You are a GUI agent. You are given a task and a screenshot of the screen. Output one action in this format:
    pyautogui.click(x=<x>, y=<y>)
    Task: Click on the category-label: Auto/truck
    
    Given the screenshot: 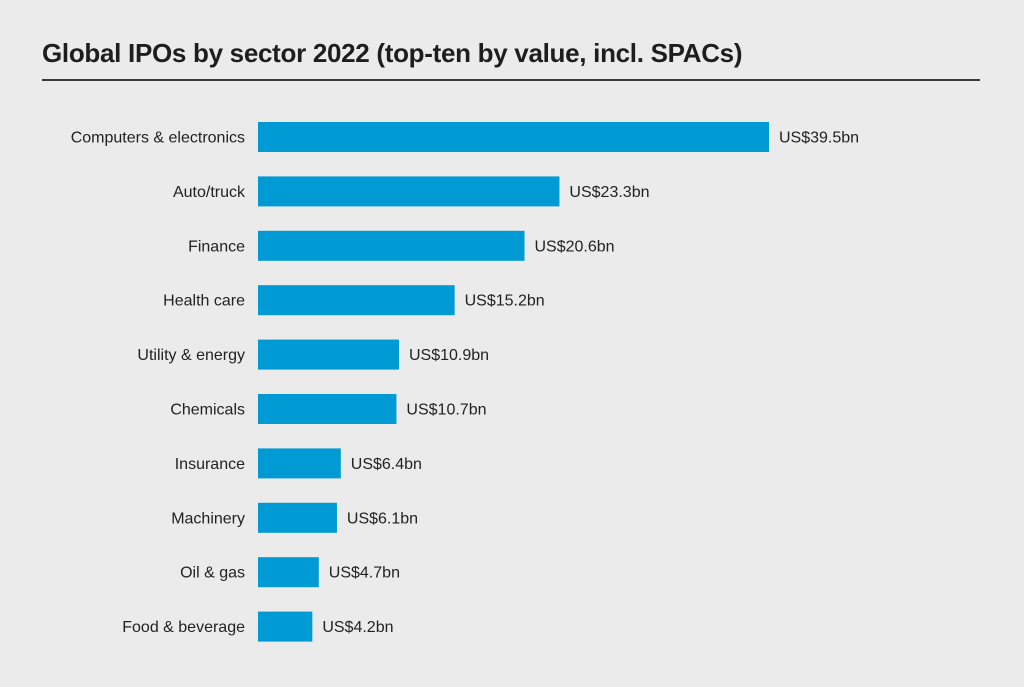 What is the action you would take?
    pyautogui.click(x=209, y=192)
    